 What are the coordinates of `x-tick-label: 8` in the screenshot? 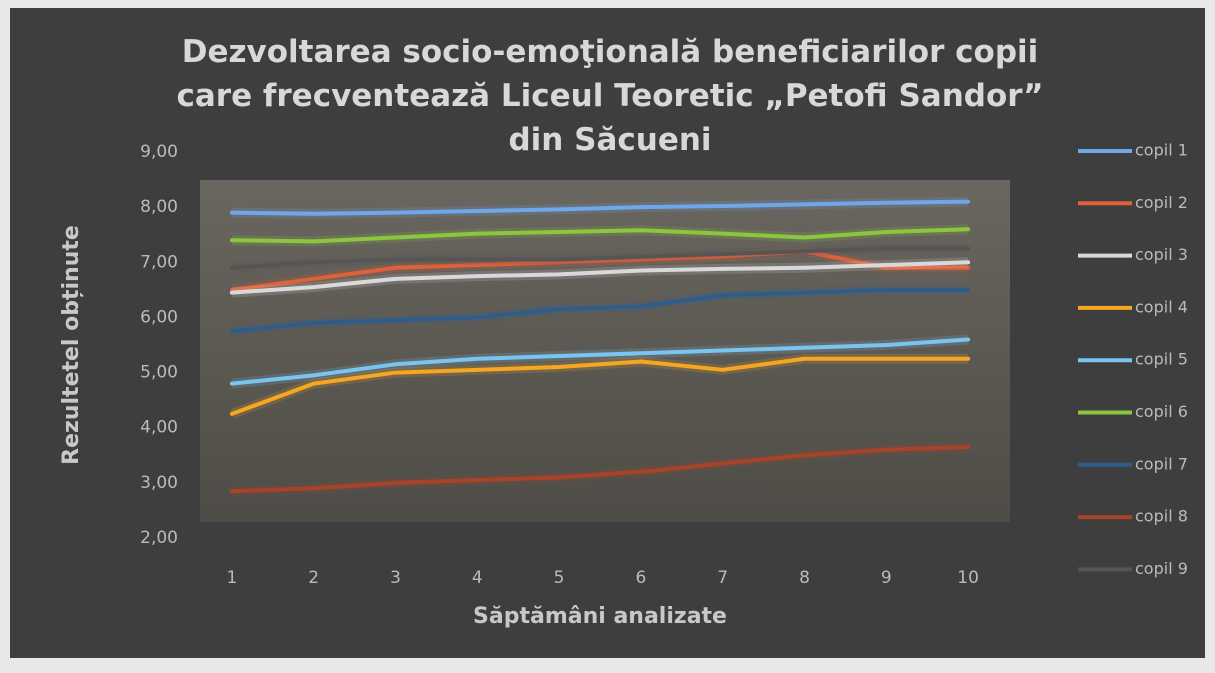 It's located at (804, 578).